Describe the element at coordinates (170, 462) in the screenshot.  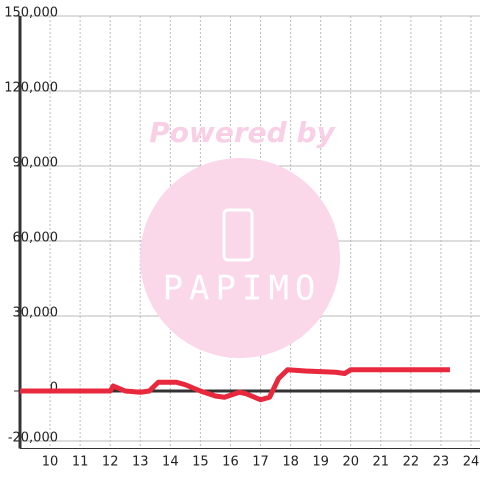
I see `x-tick-label: 14` at that location.